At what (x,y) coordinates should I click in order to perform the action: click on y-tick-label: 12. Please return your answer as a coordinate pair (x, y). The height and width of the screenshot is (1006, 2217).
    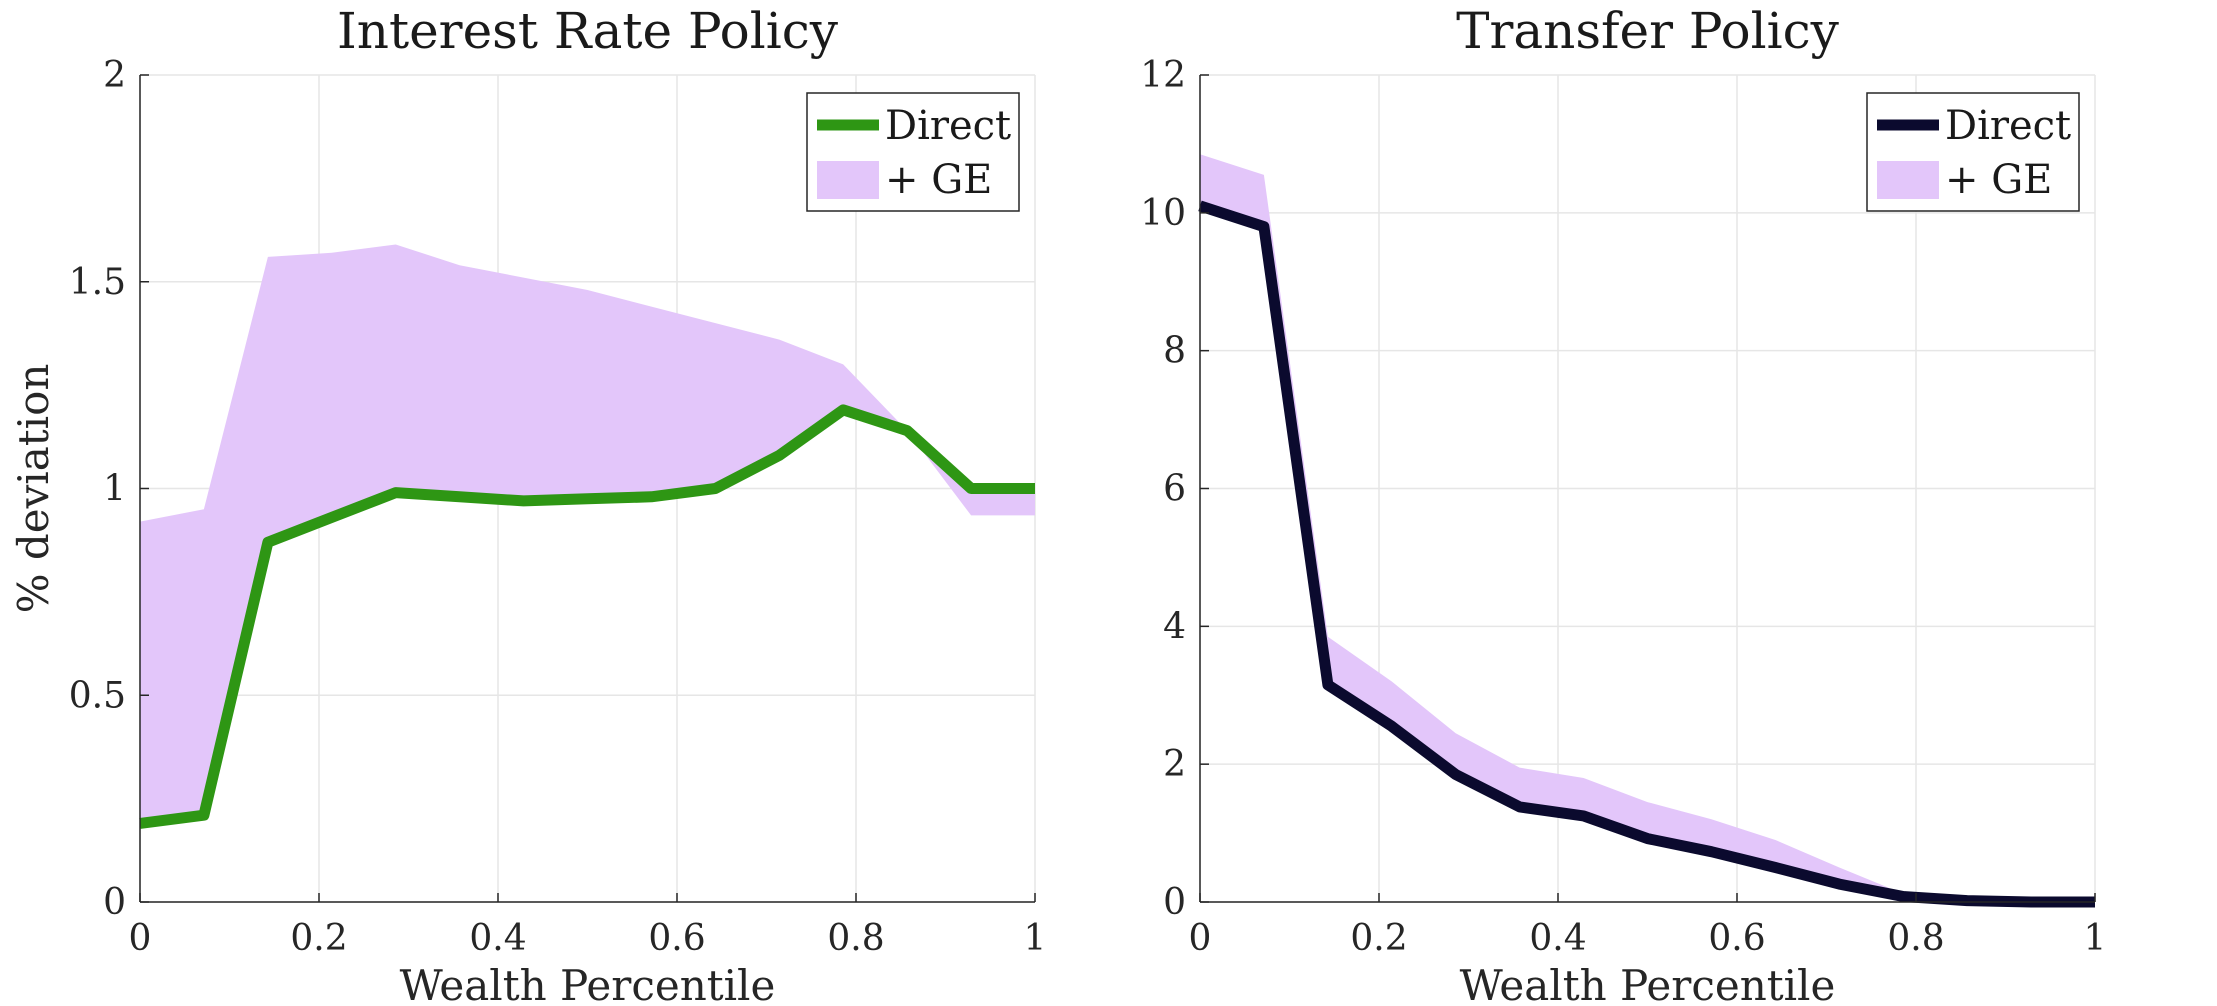
    Looking at the image, I should click on (1163, 75).